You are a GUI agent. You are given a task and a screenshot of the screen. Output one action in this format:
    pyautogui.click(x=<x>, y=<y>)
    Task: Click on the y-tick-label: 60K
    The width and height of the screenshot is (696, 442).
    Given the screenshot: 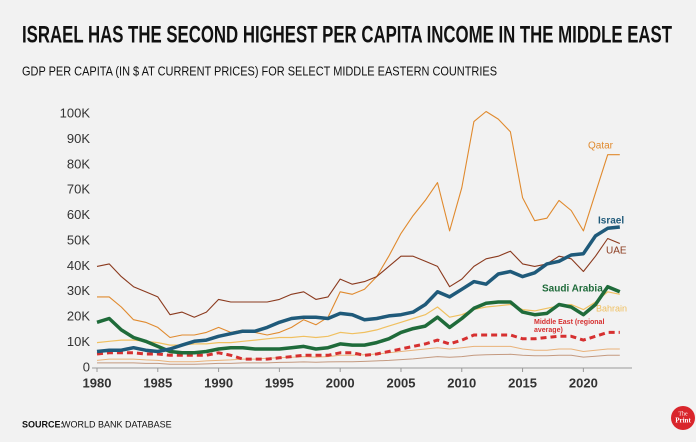 What is the action you would take?
    pyautogui.click(x=78, y=214)
    